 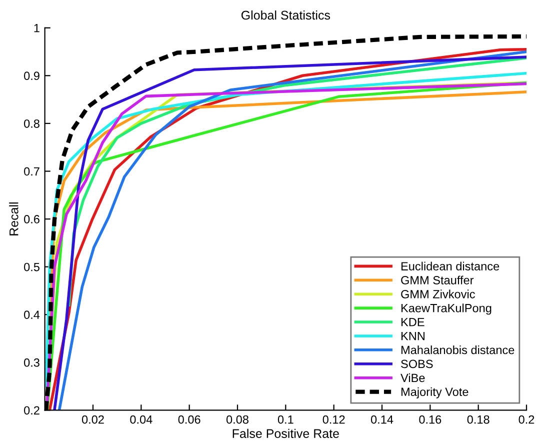 What do you see at coordinates (32, 314) in the screenshot?
I see `y-tick-label: 0.4` at bounding box center [32, 314].